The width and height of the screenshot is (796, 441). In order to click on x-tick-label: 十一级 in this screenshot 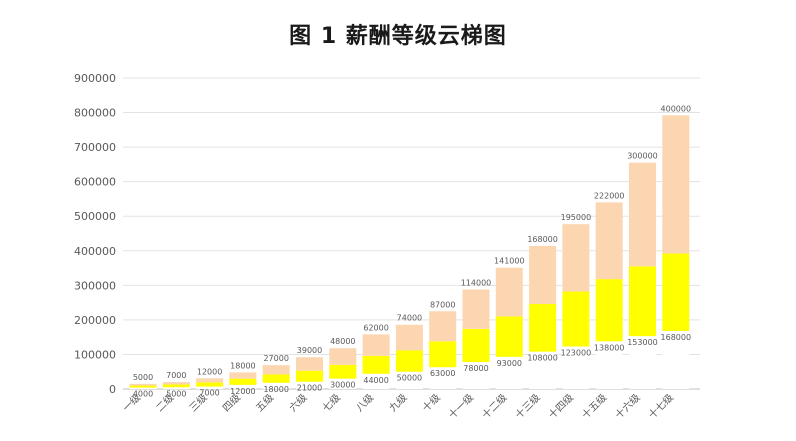, I will do `click(461, 406)`.